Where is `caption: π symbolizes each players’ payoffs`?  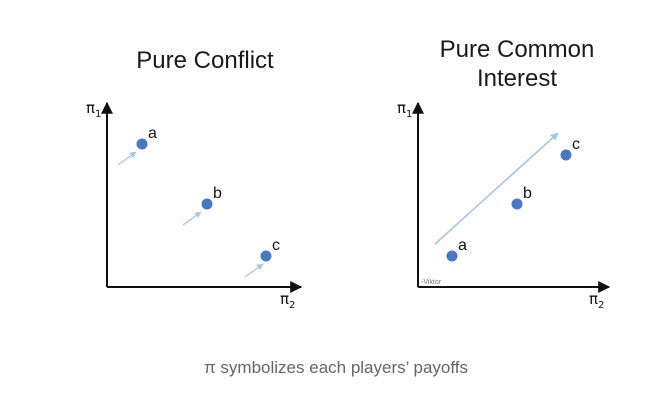
caption: π symbolizes each players’ payoffs is located at coordinates (335, 367).